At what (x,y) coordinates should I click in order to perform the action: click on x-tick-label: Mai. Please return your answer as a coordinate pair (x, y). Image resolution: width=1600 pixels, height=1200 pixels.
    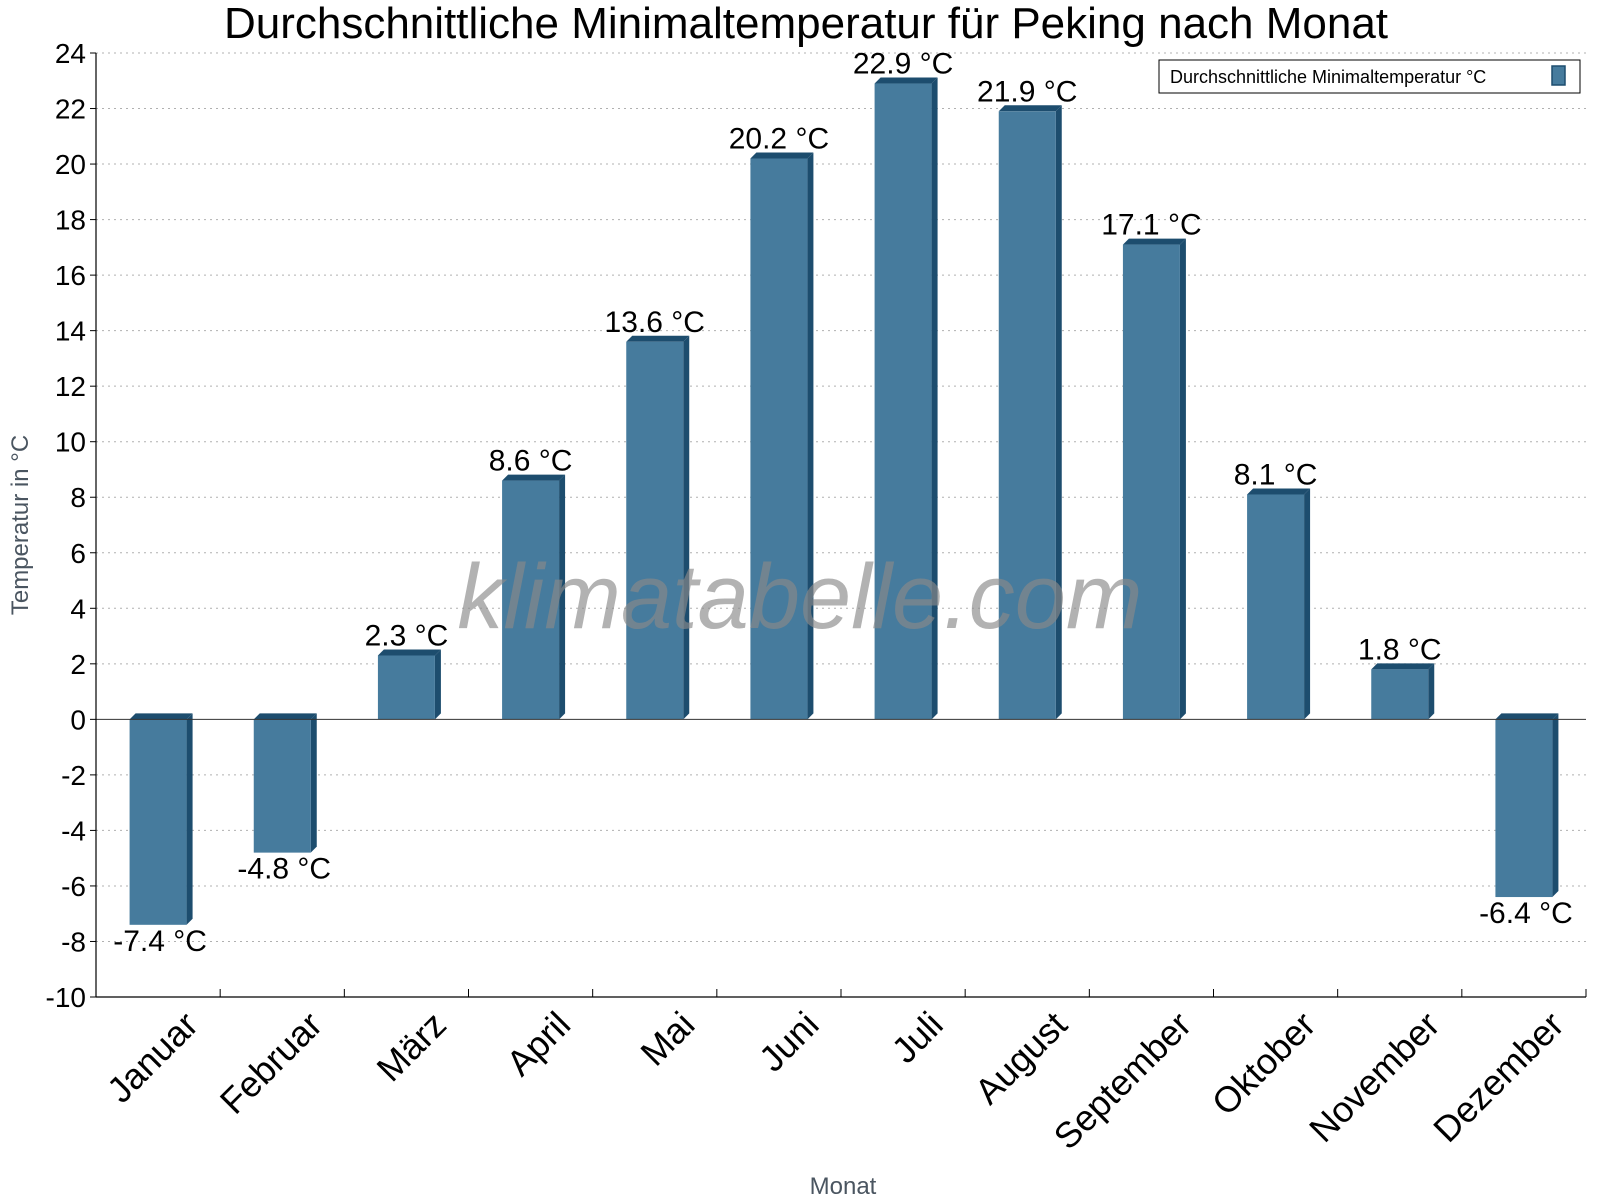
    Looking at the image, I should click on (667, 1039).